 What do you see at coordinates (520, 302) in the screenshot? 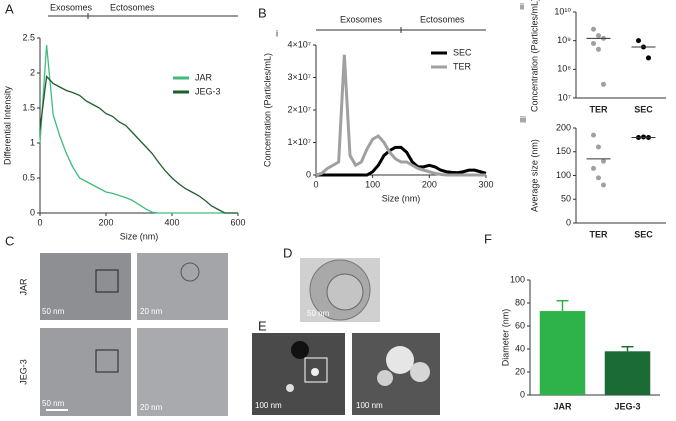
I see `y-tick-label: 80` at bounding box center [520, 302].